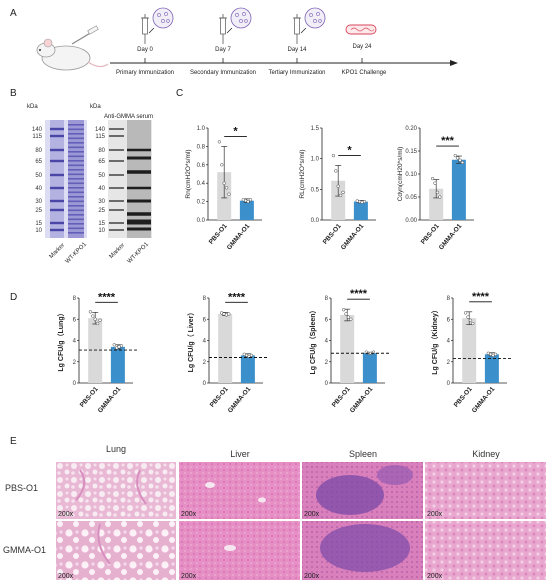 This screenshot has height=584, width=550. I want to click on category-label: PBS-O1, so click(219, 396).